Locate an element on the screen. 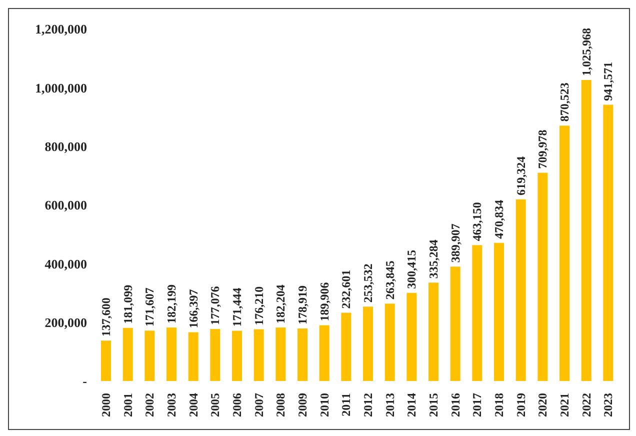 The width and height of the screenshot is (636, 436). x-tick-label: 2001 is located at coordinates (127, 405).